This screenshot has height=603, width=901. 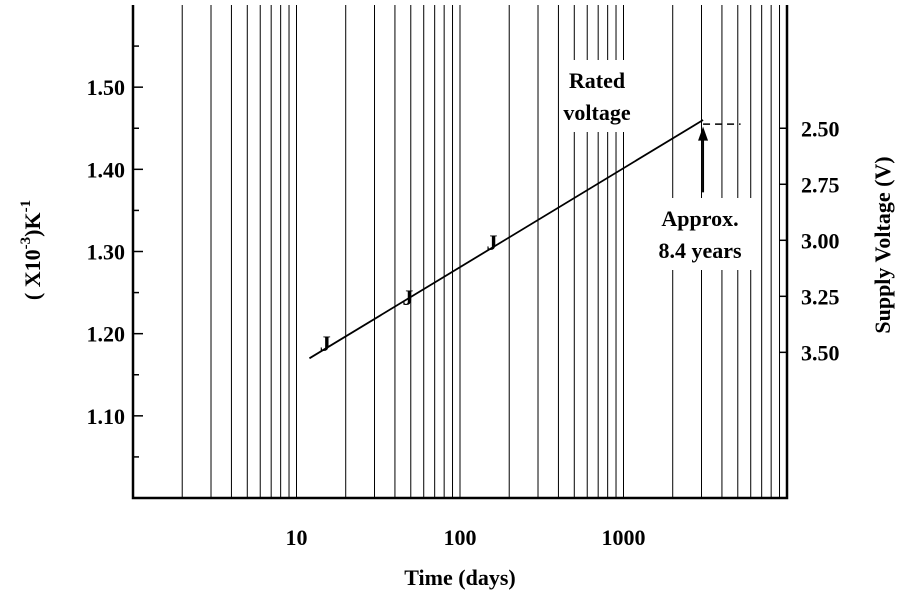 I want to click on annotation-text: 8.4 years, so click(x=700, y=250).